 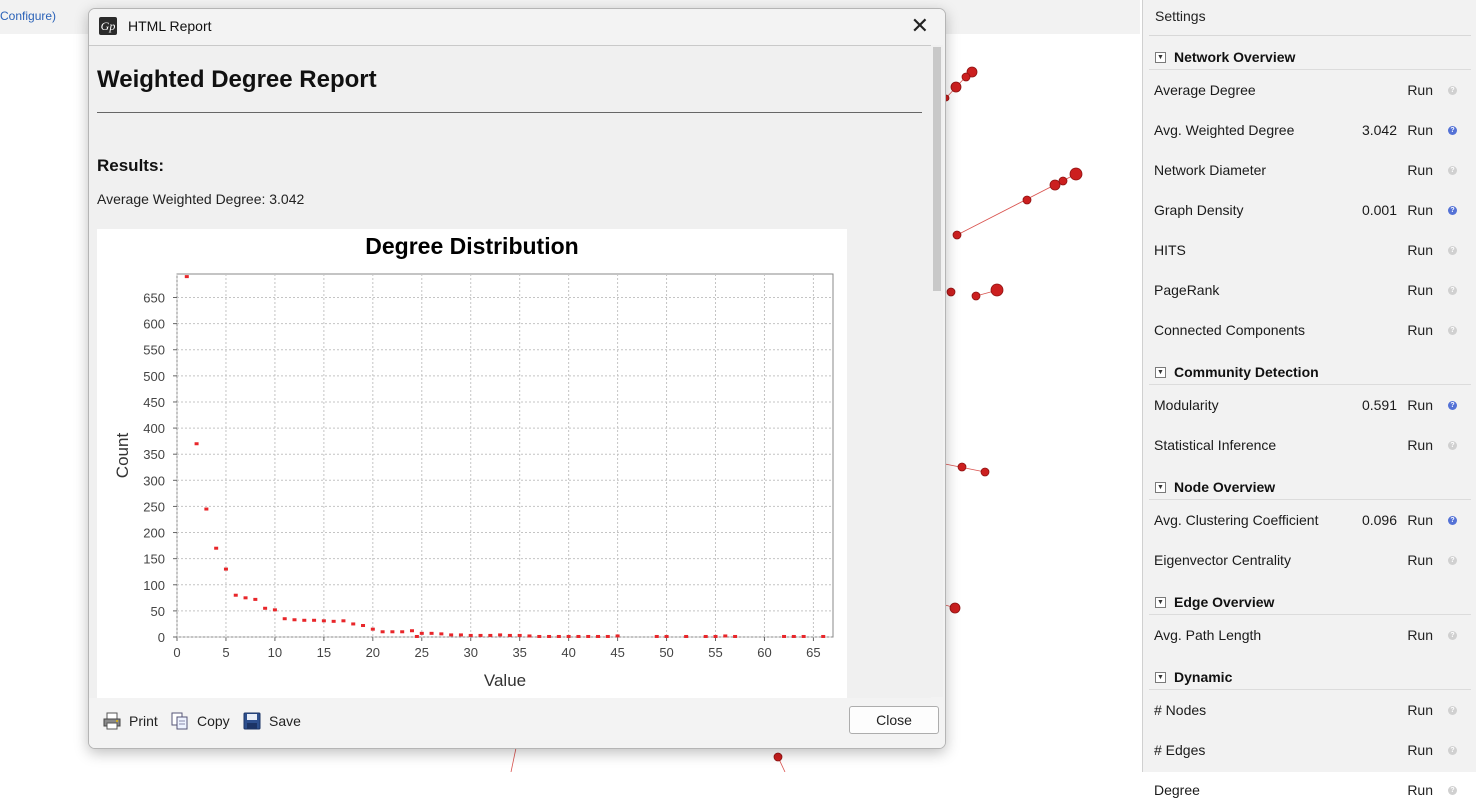 I want to click on y-tick-label: 400, so click(x=154, y=428).